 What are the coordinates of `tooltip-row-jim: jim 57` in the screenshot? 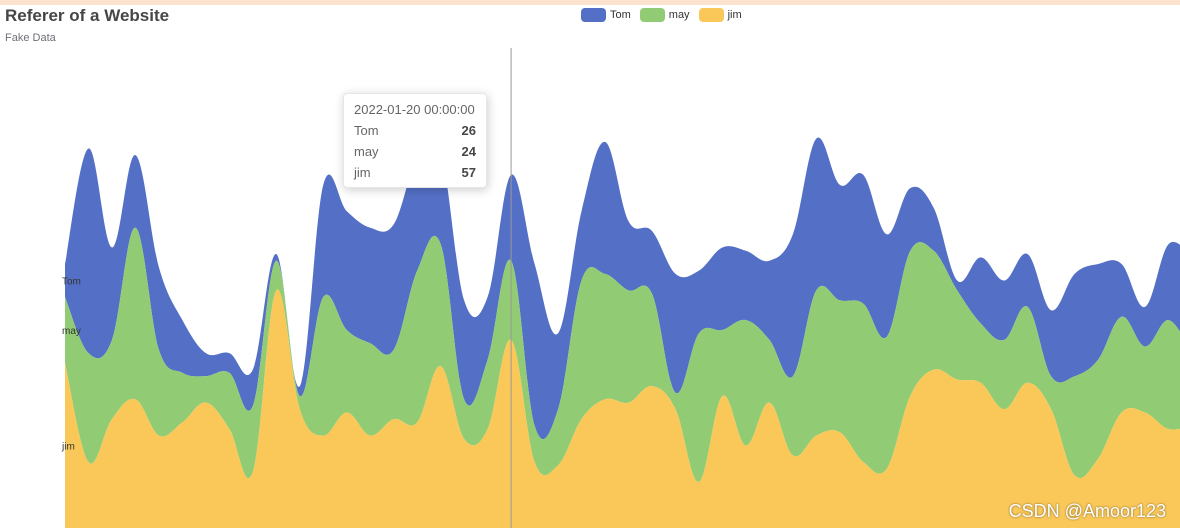 It's located at (415, 172).